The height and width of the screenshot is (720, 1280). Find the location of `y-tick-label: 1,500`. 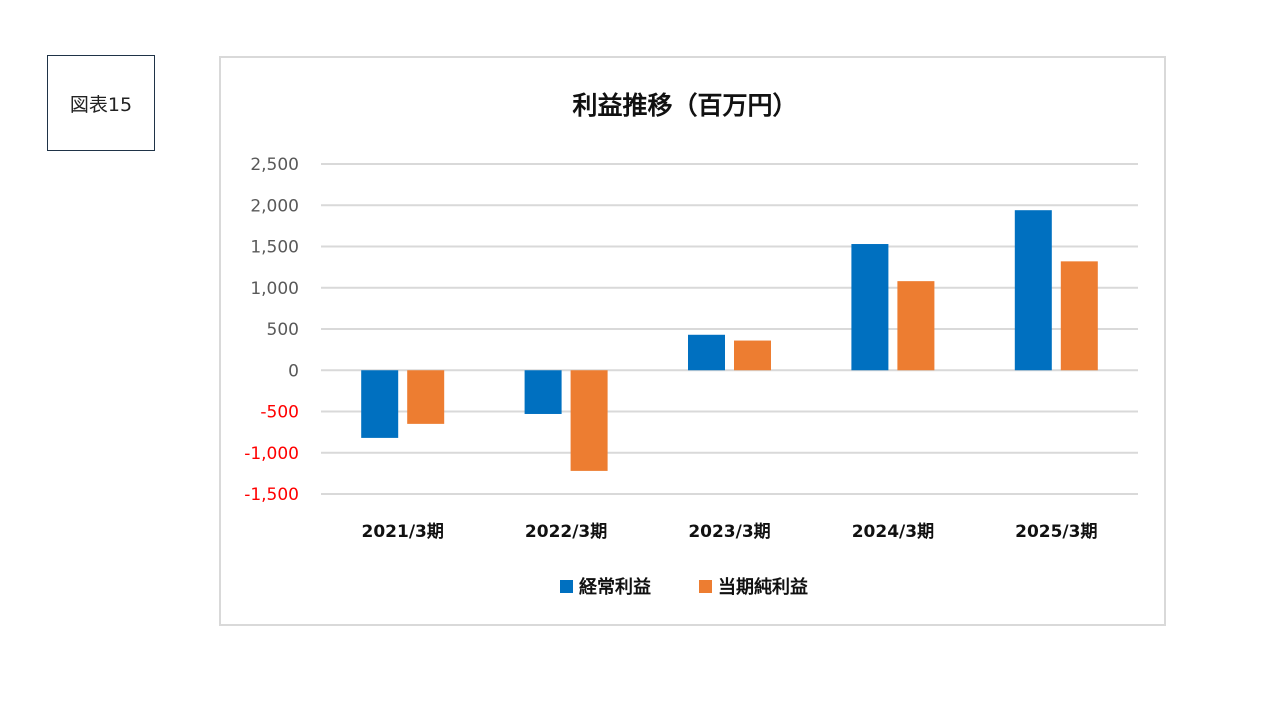

y-tick-label: 1,500 is located at coordinates (274, 248).